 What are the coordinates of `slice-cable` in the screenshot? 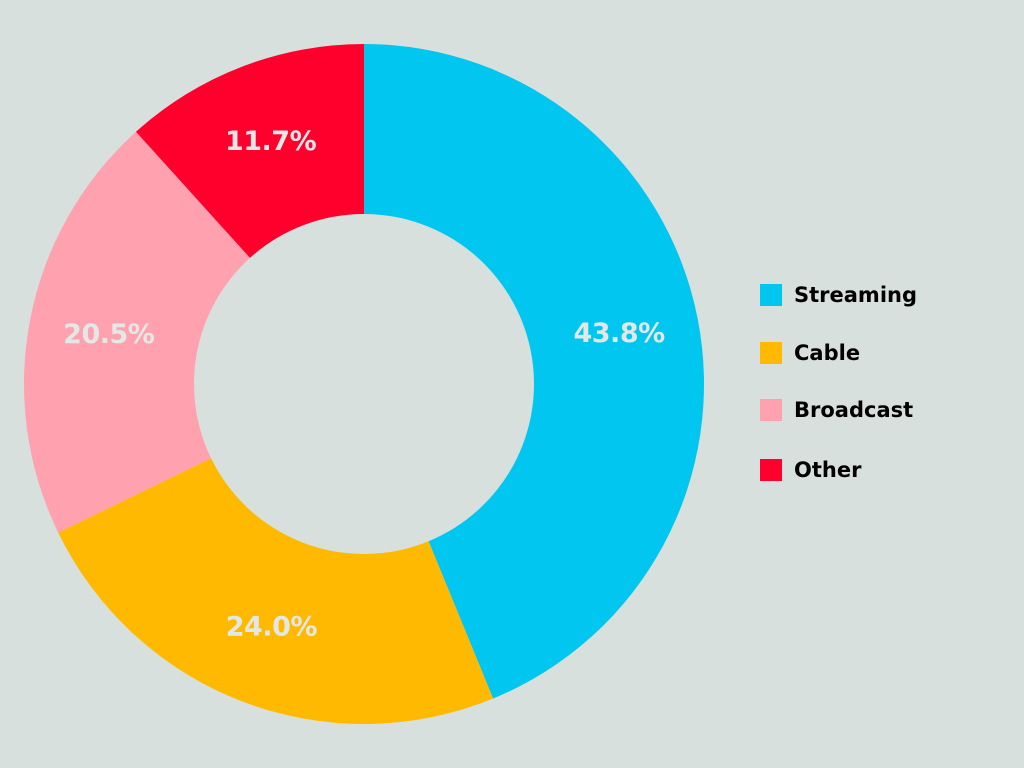 It's located at (276, 591).